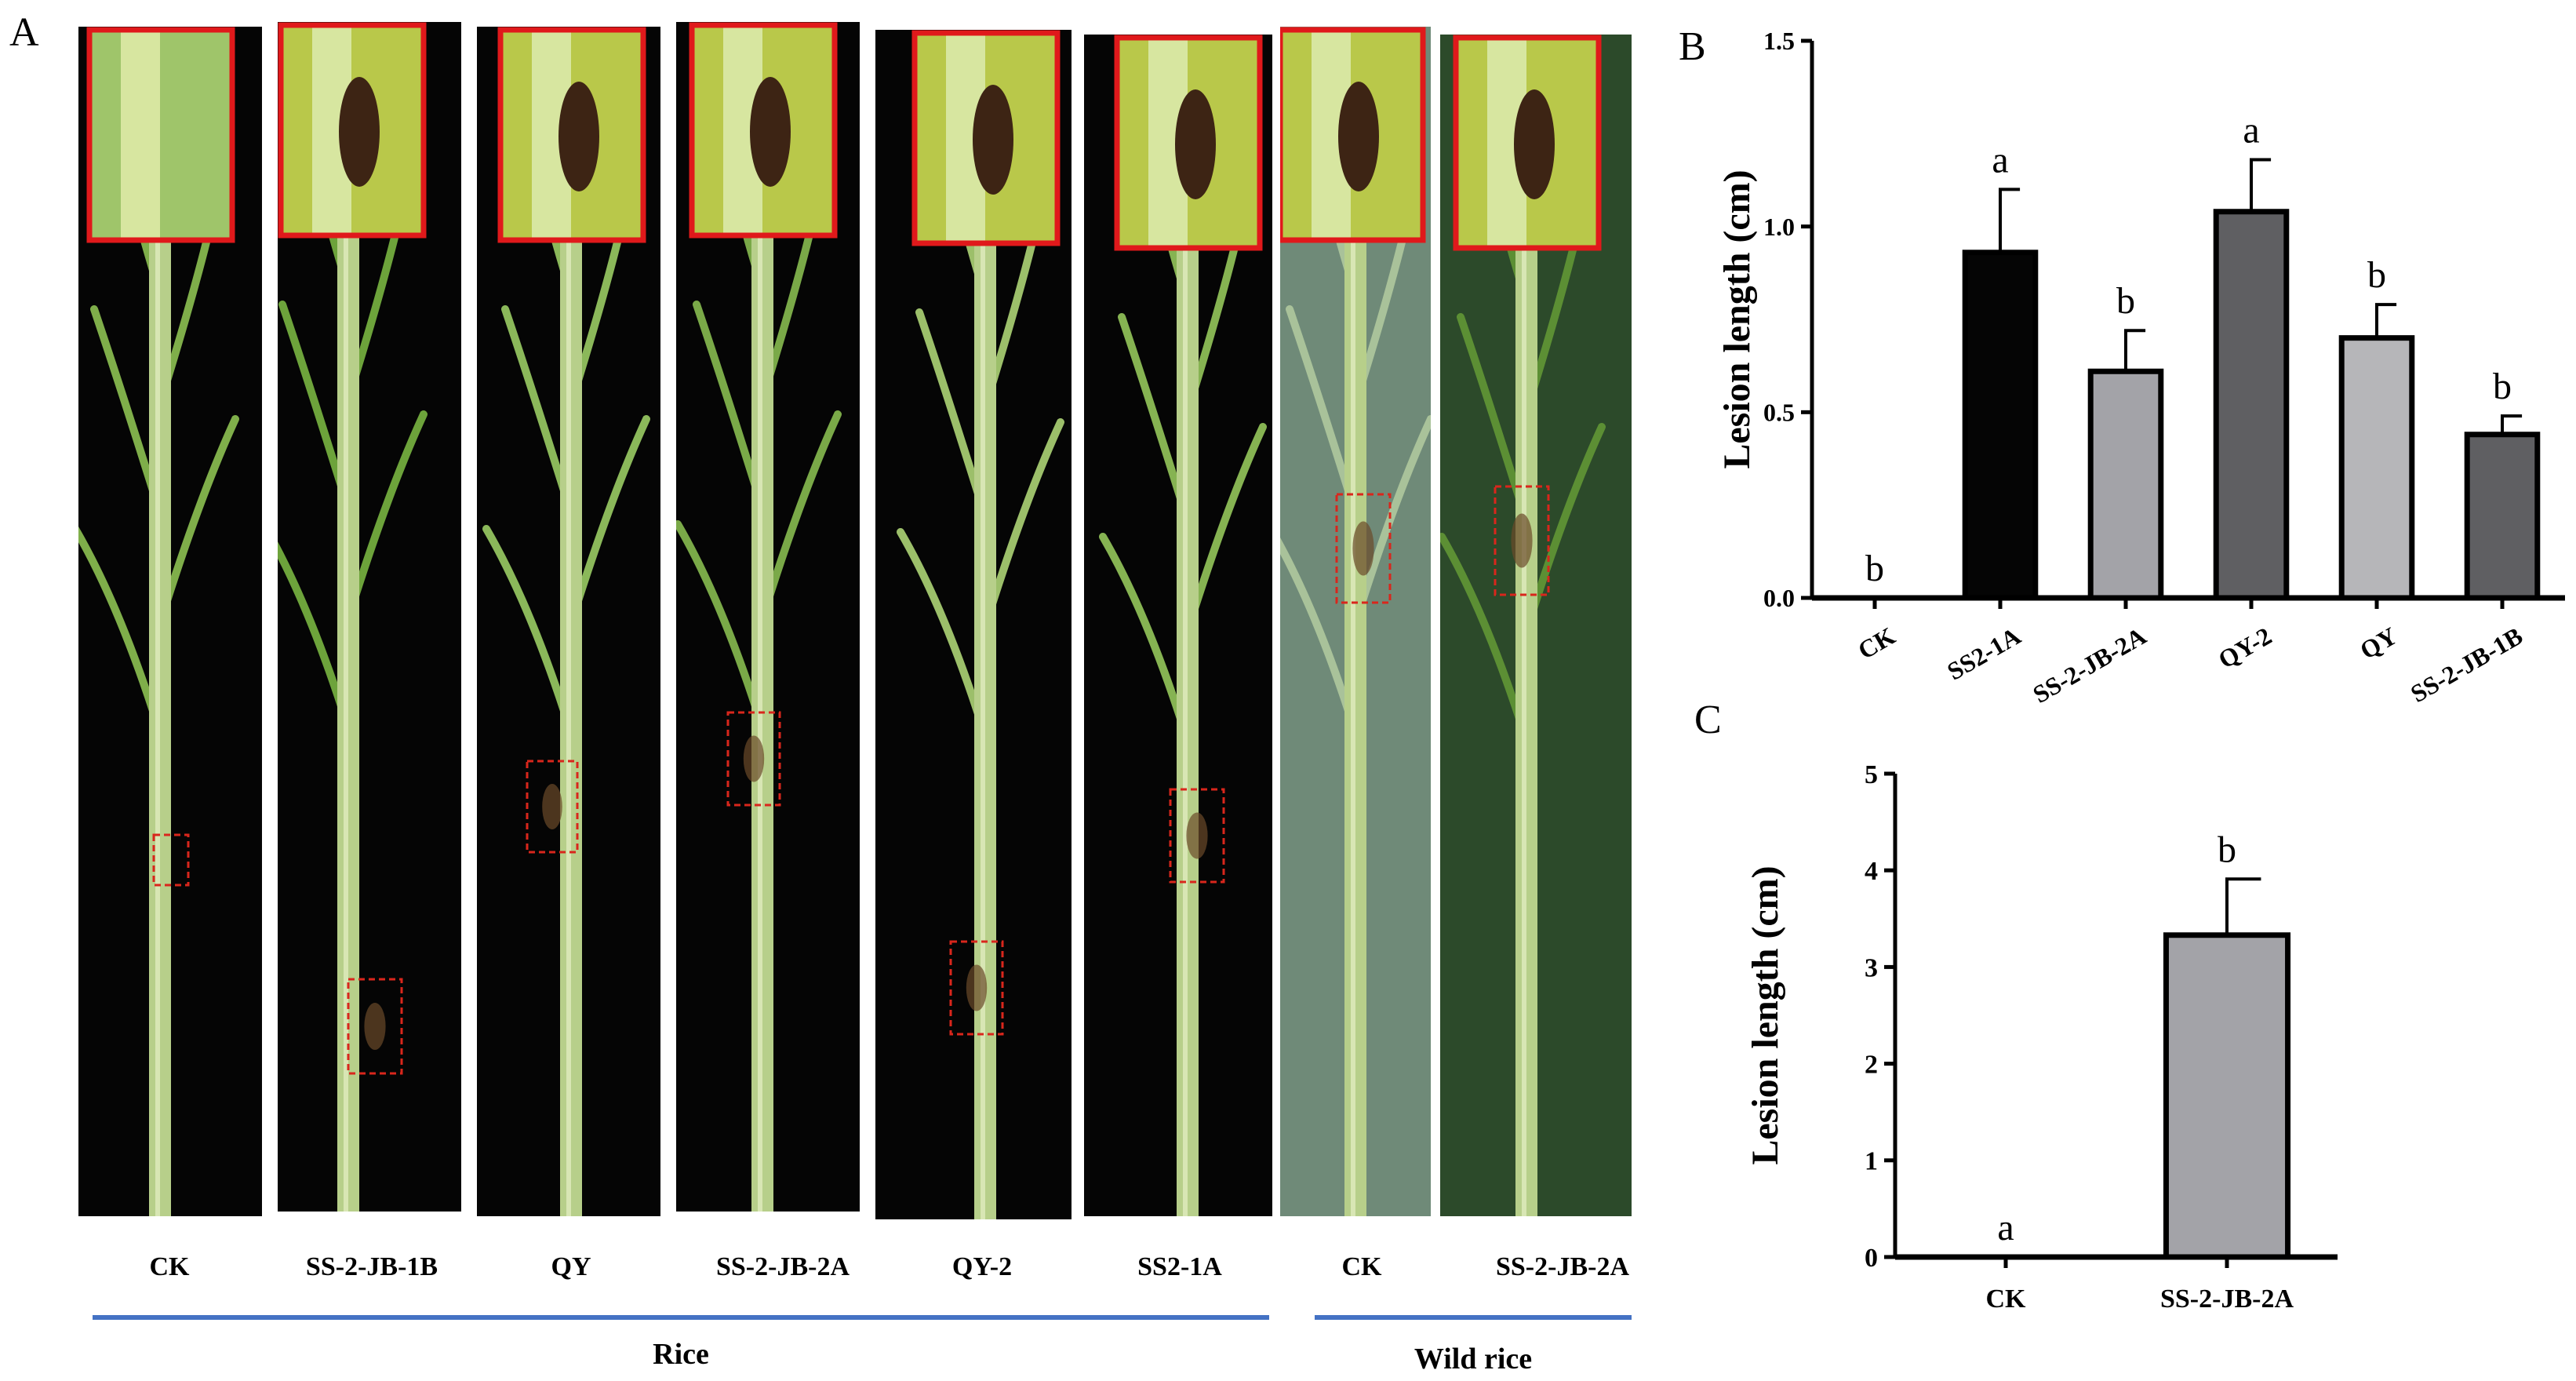 This screenshot has height=1381, width=2576. What do you see at coordinates (1473, 1318) in the screenshot?
I see `wild-rice-group-line` at bounding box center [1473, 1318].